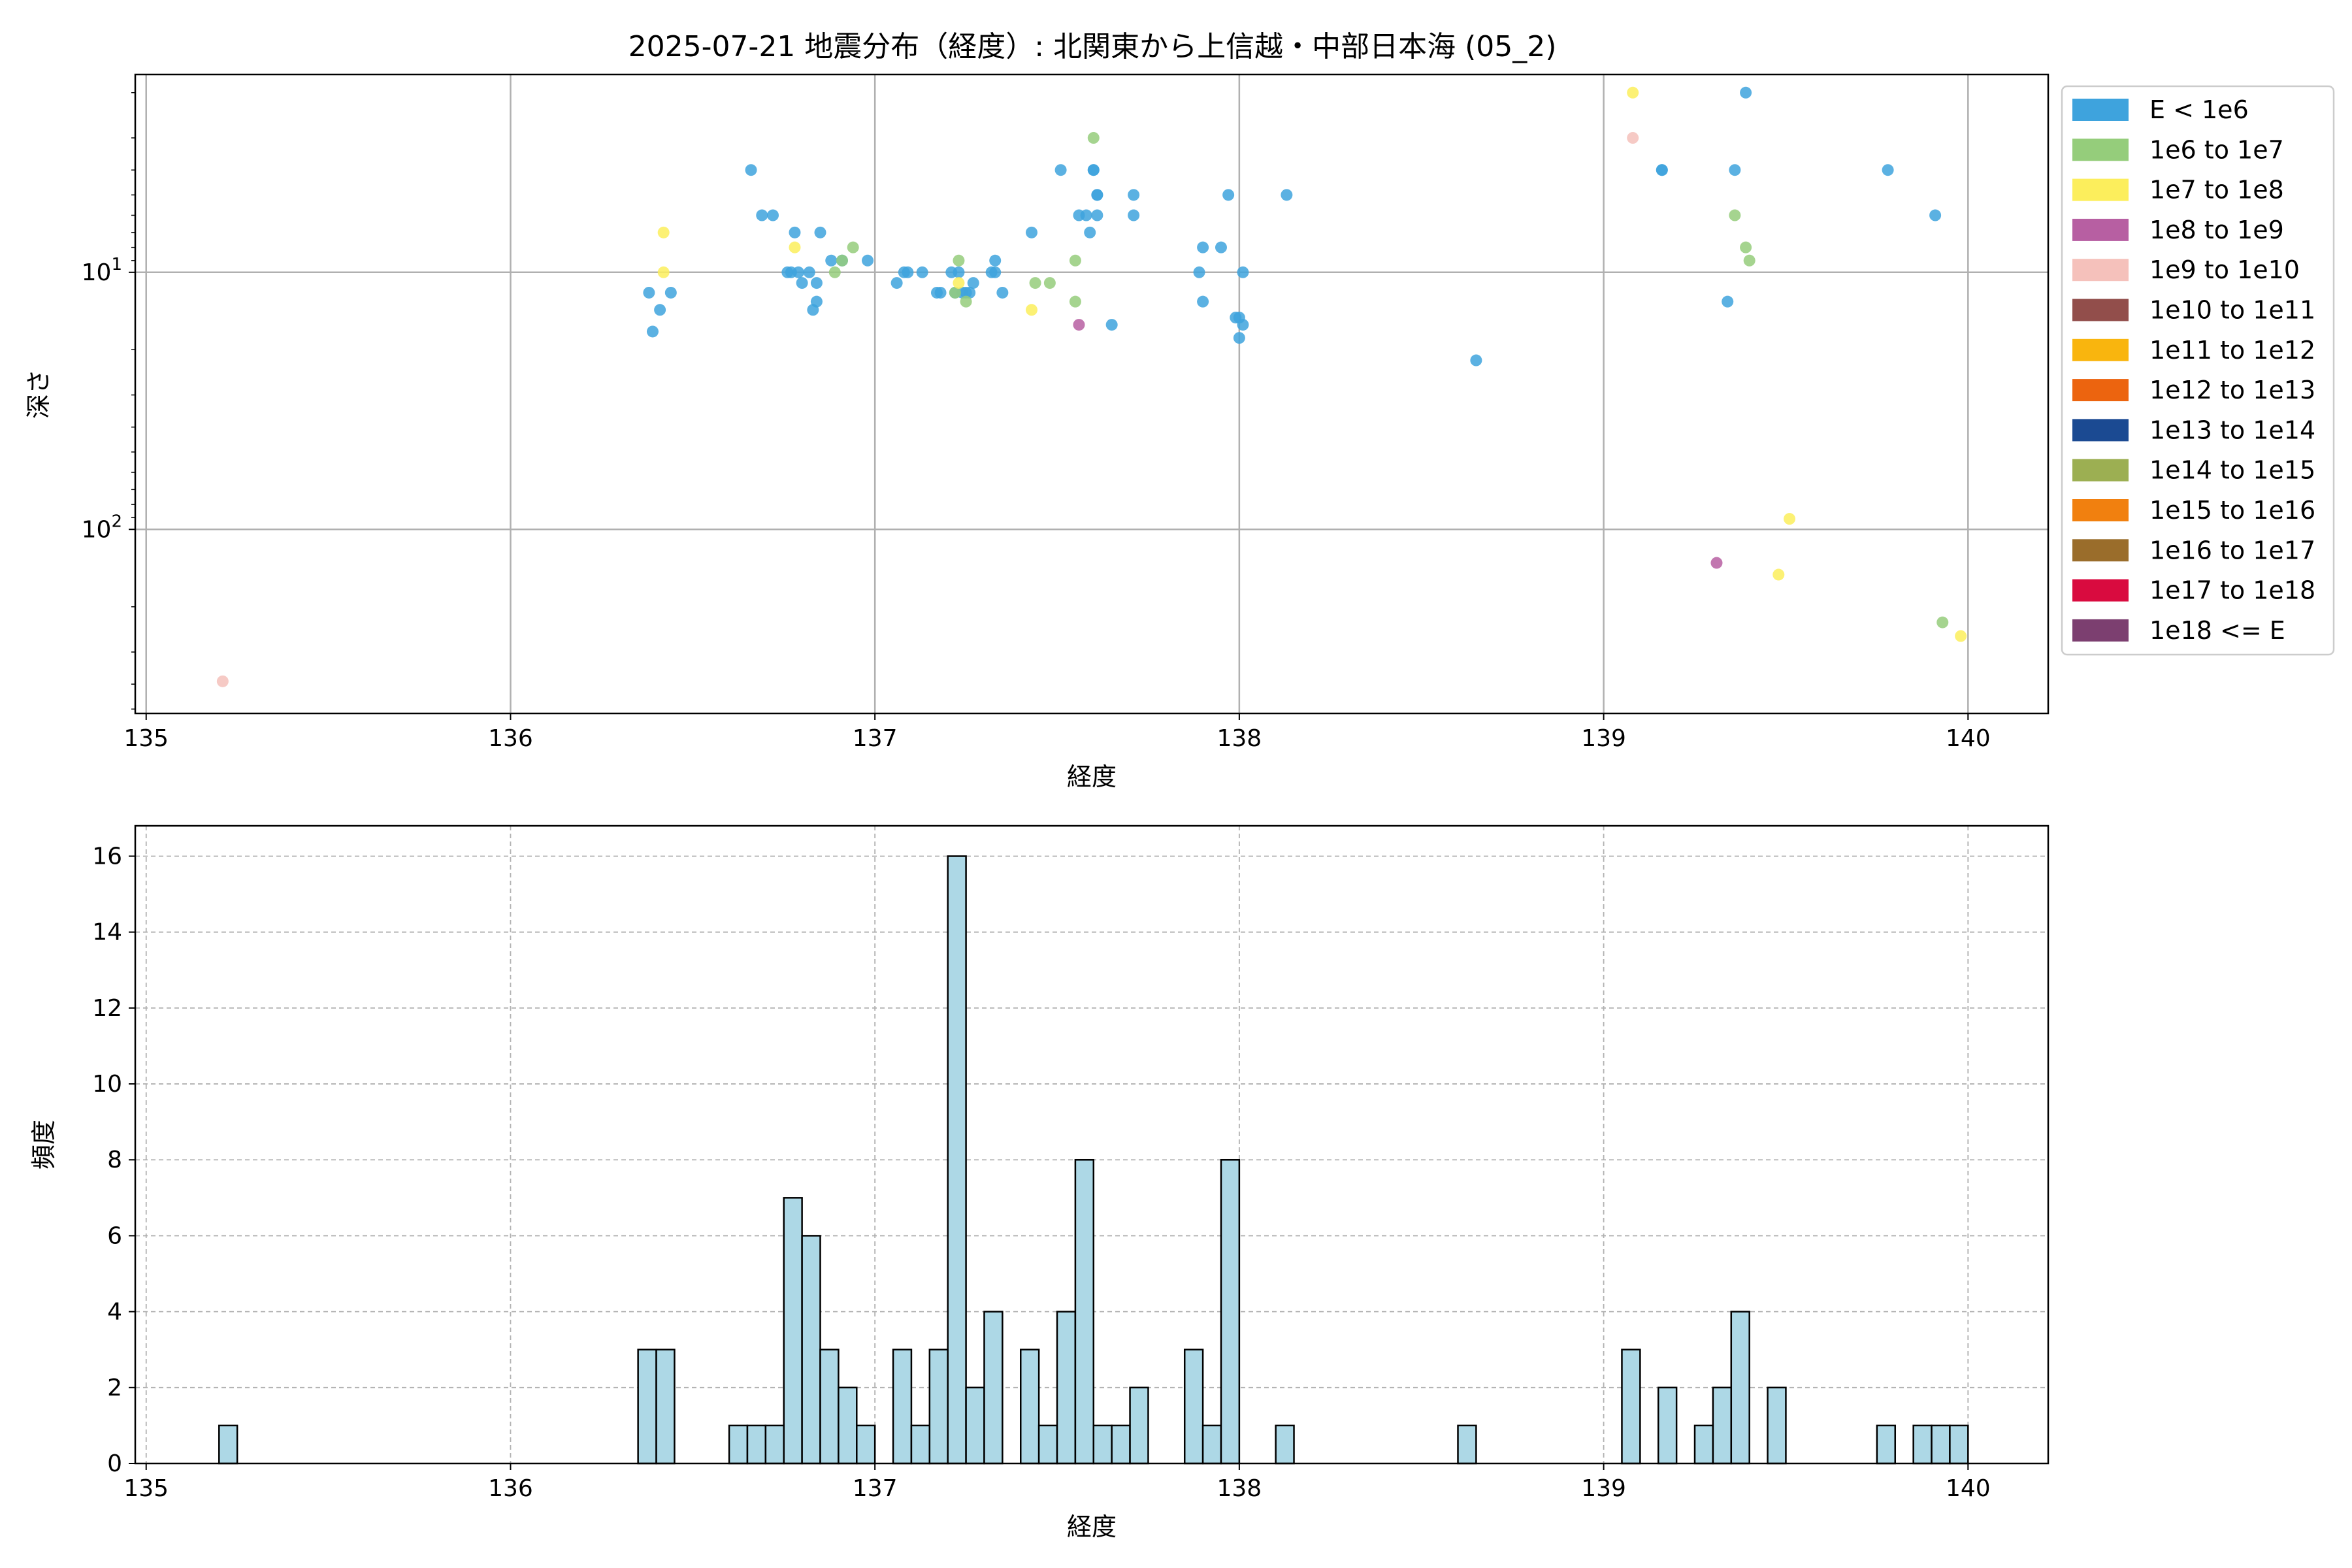  Describe the element at coordinates (102, 270) in the screenshot. I see `scatter-y-tick-label: 10¹` at that location.